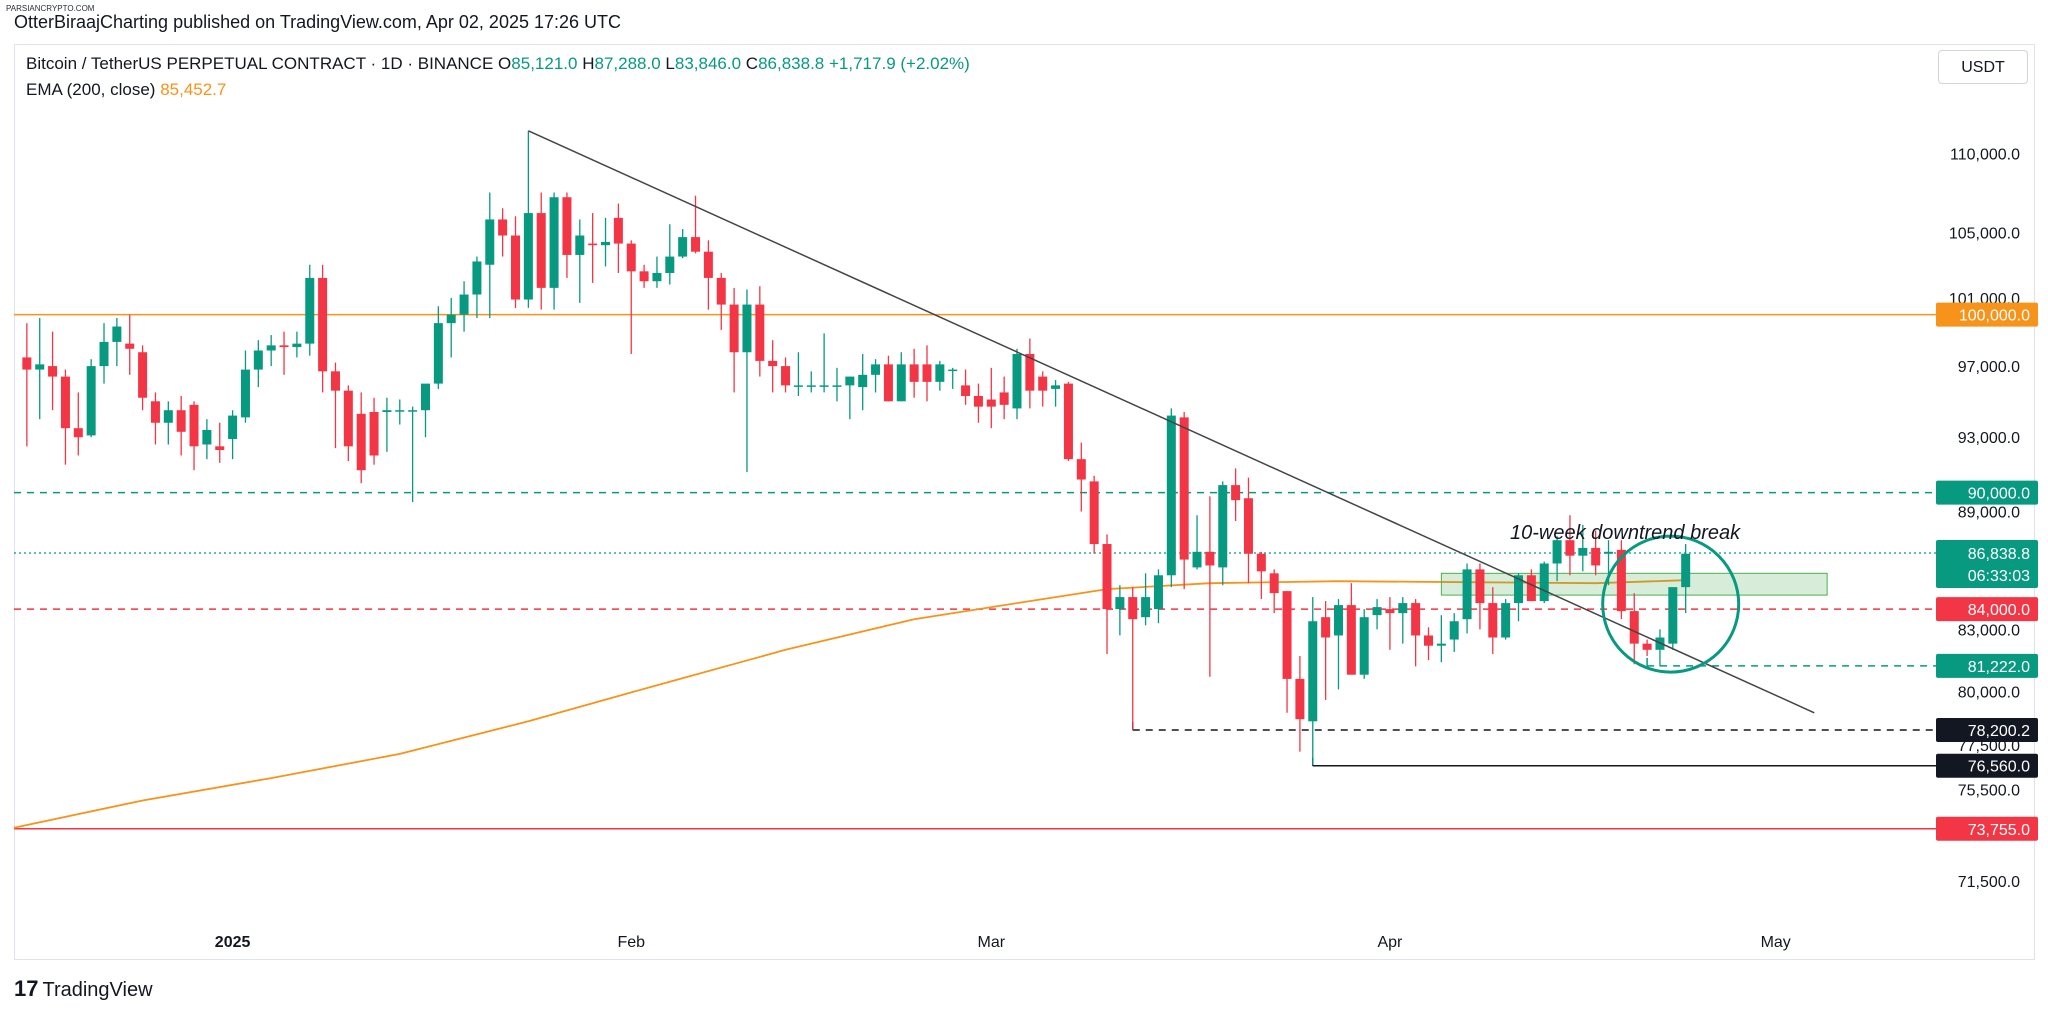 The image size is (2048, 1011). I want to click on y-tick-label: 110,000.0, so click(1985, 155).